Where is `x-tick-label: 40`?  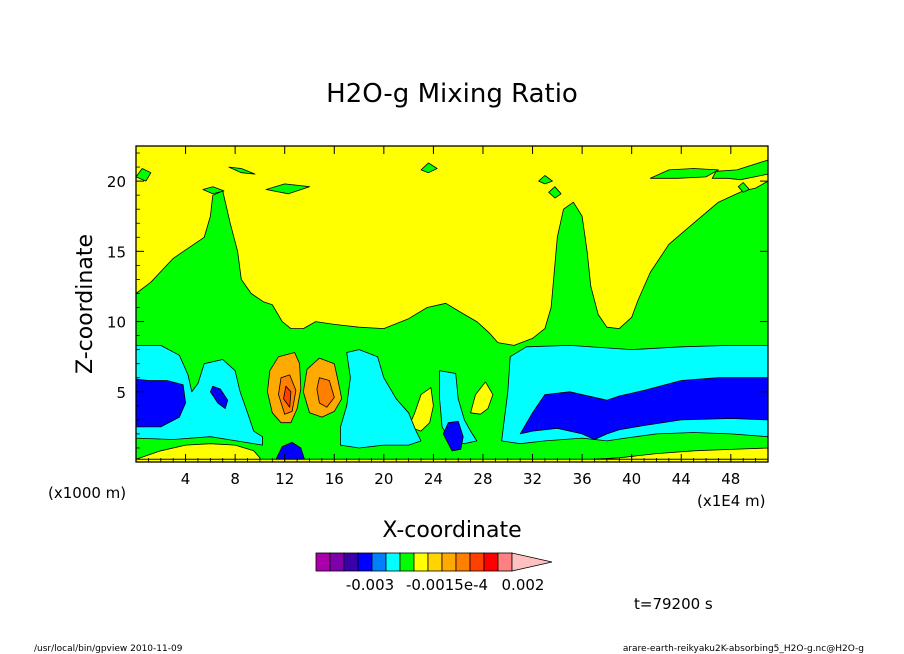 x-tick-label: 40 is located at coordinates (631, 479).